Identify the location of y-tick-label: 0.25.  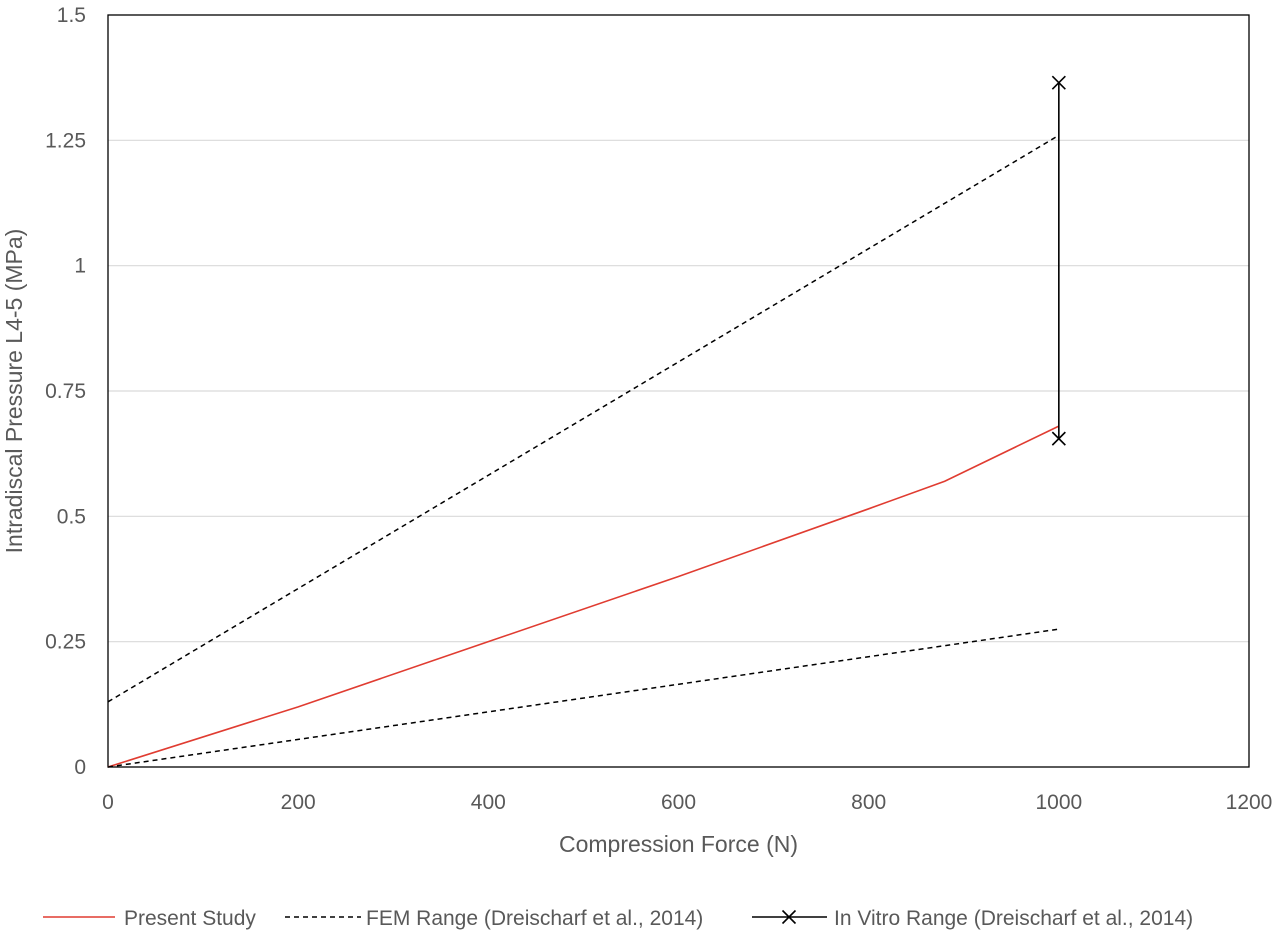
(65, 642).